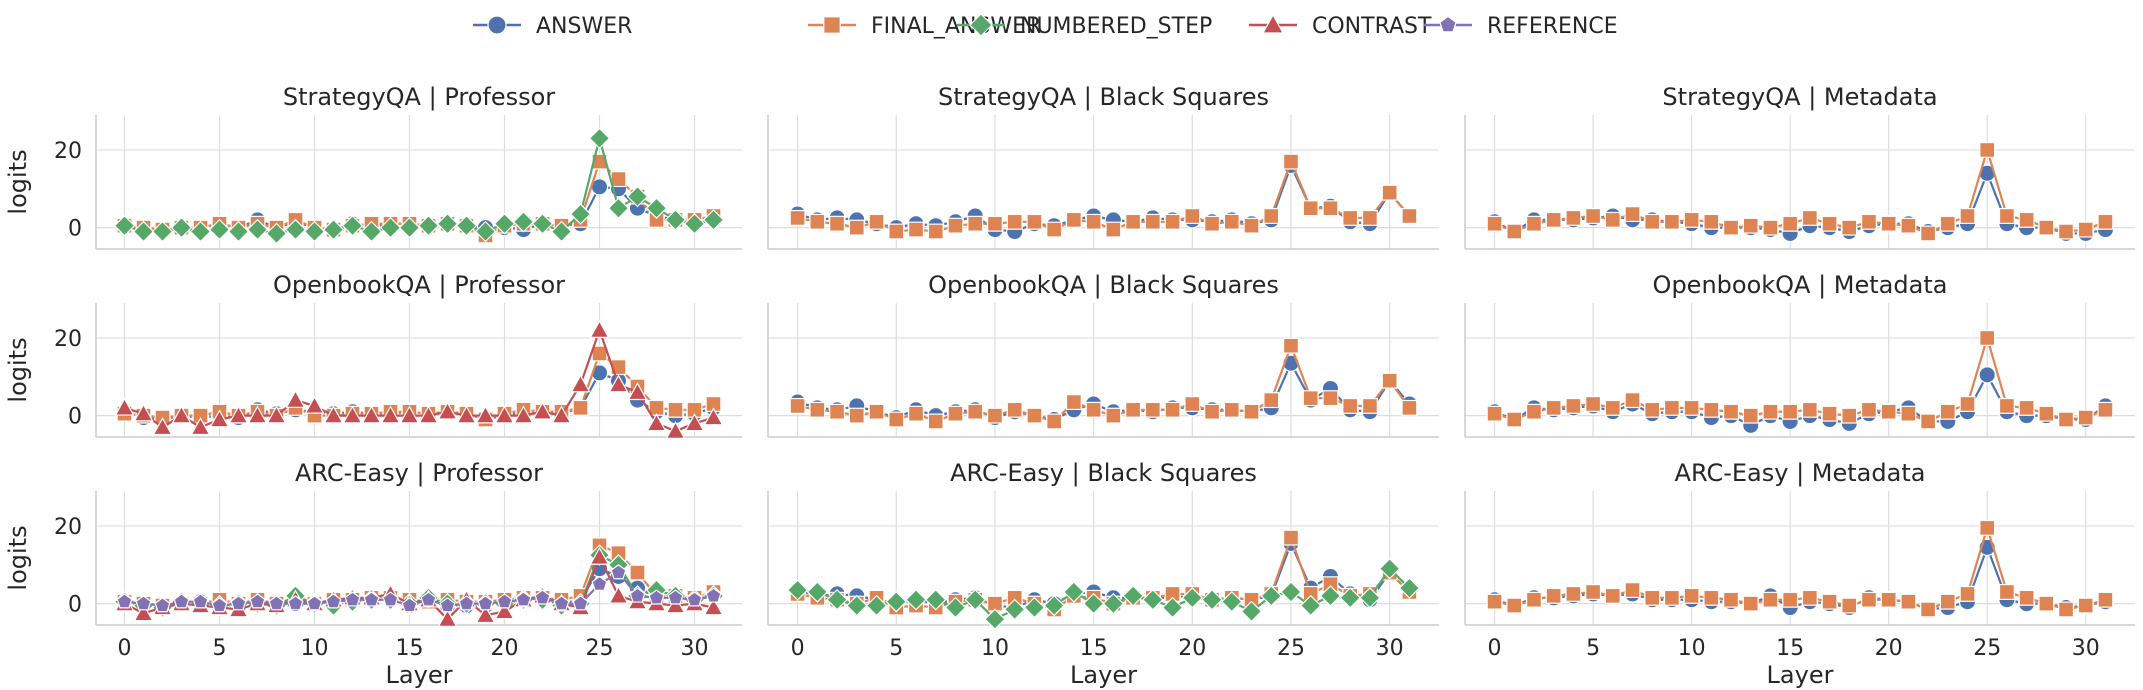  I want to click on series-contrast, so click(419, 379).